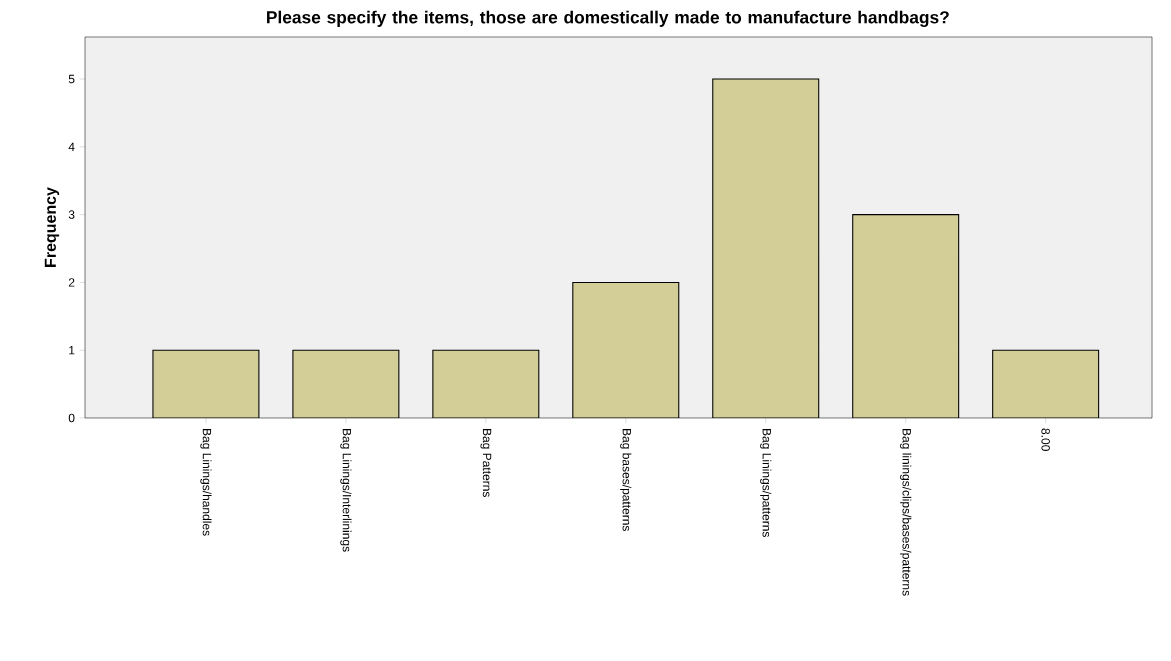 This screenshot has width=1171, height=661. What do you see at coordinates (71, 79) in the screenshot?
I see `y-tick-label: 5` at bounding box center [71, 79].